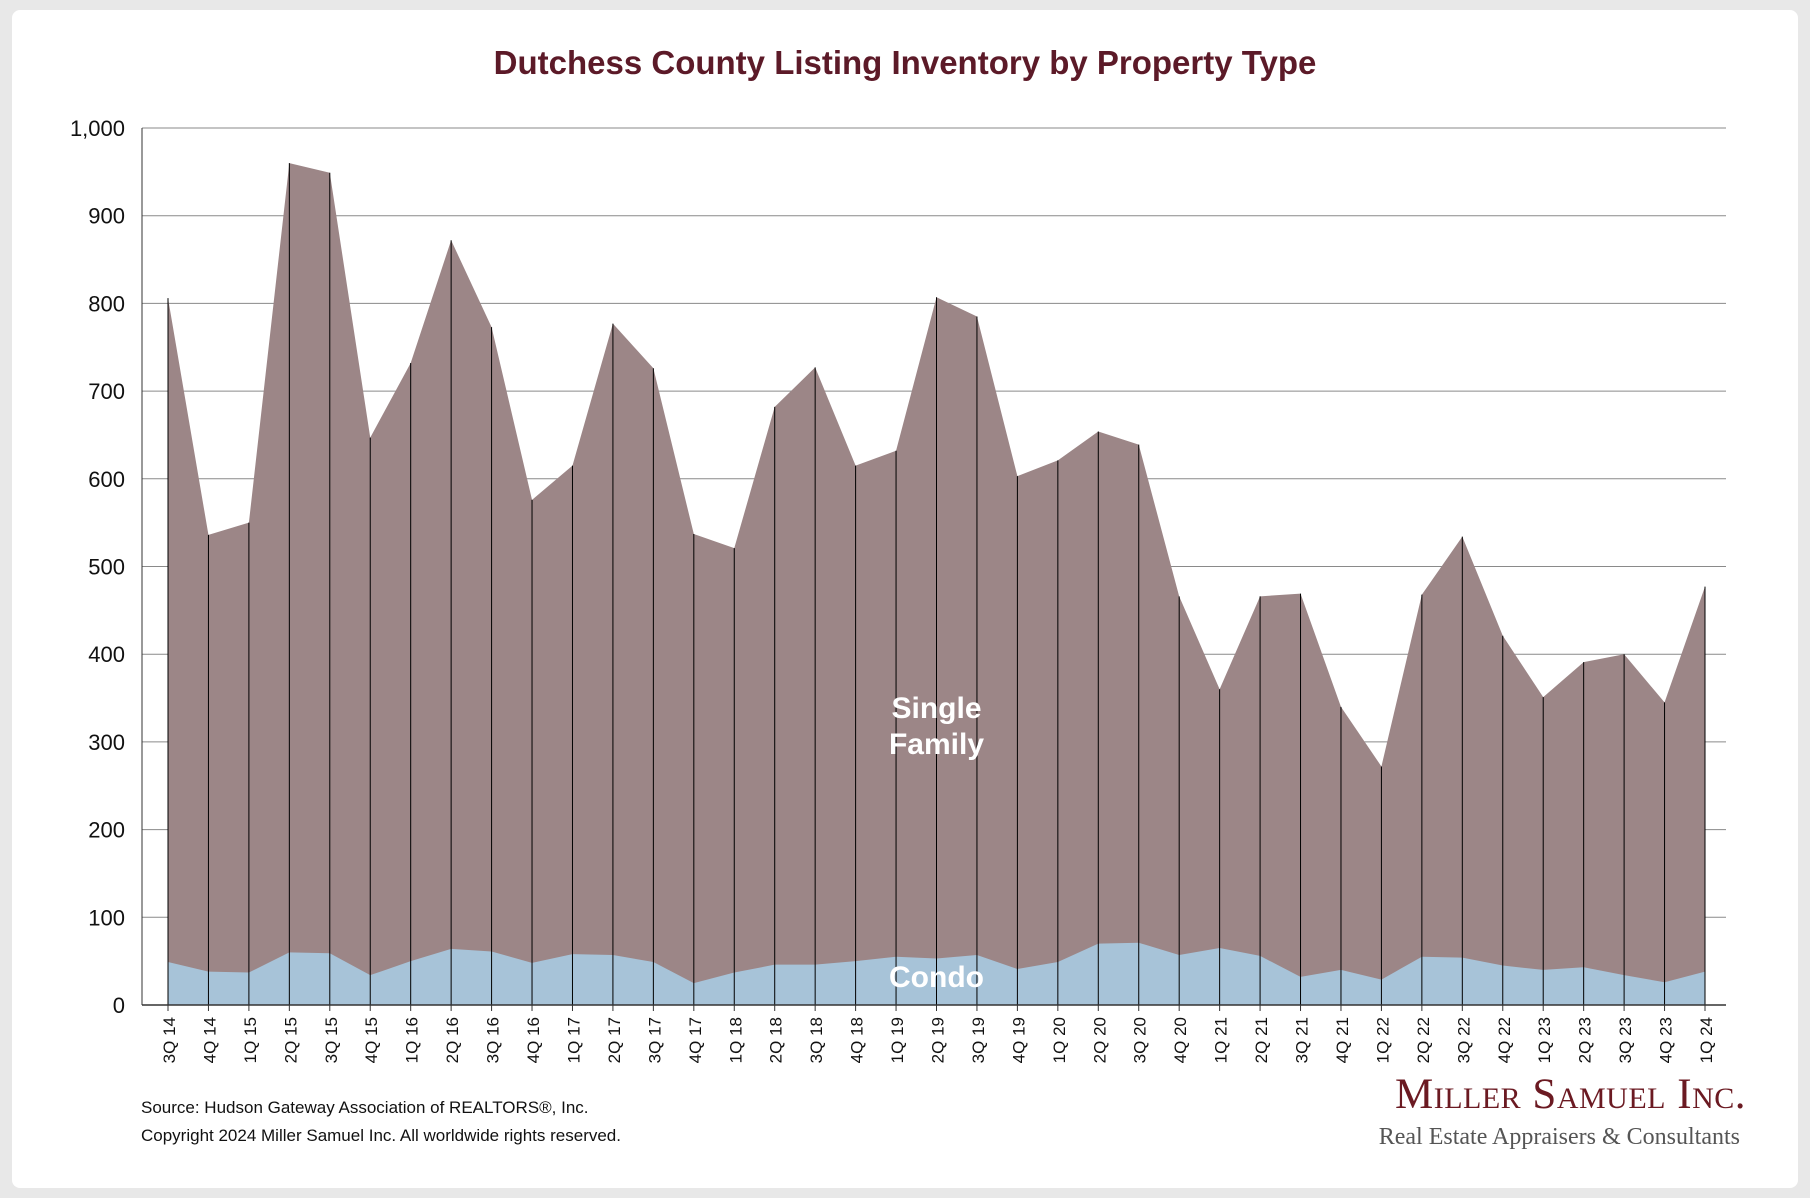 The image size is (1810, 1198). I want to click on x-tick-label: 1Q 19, so click(897, 1040).